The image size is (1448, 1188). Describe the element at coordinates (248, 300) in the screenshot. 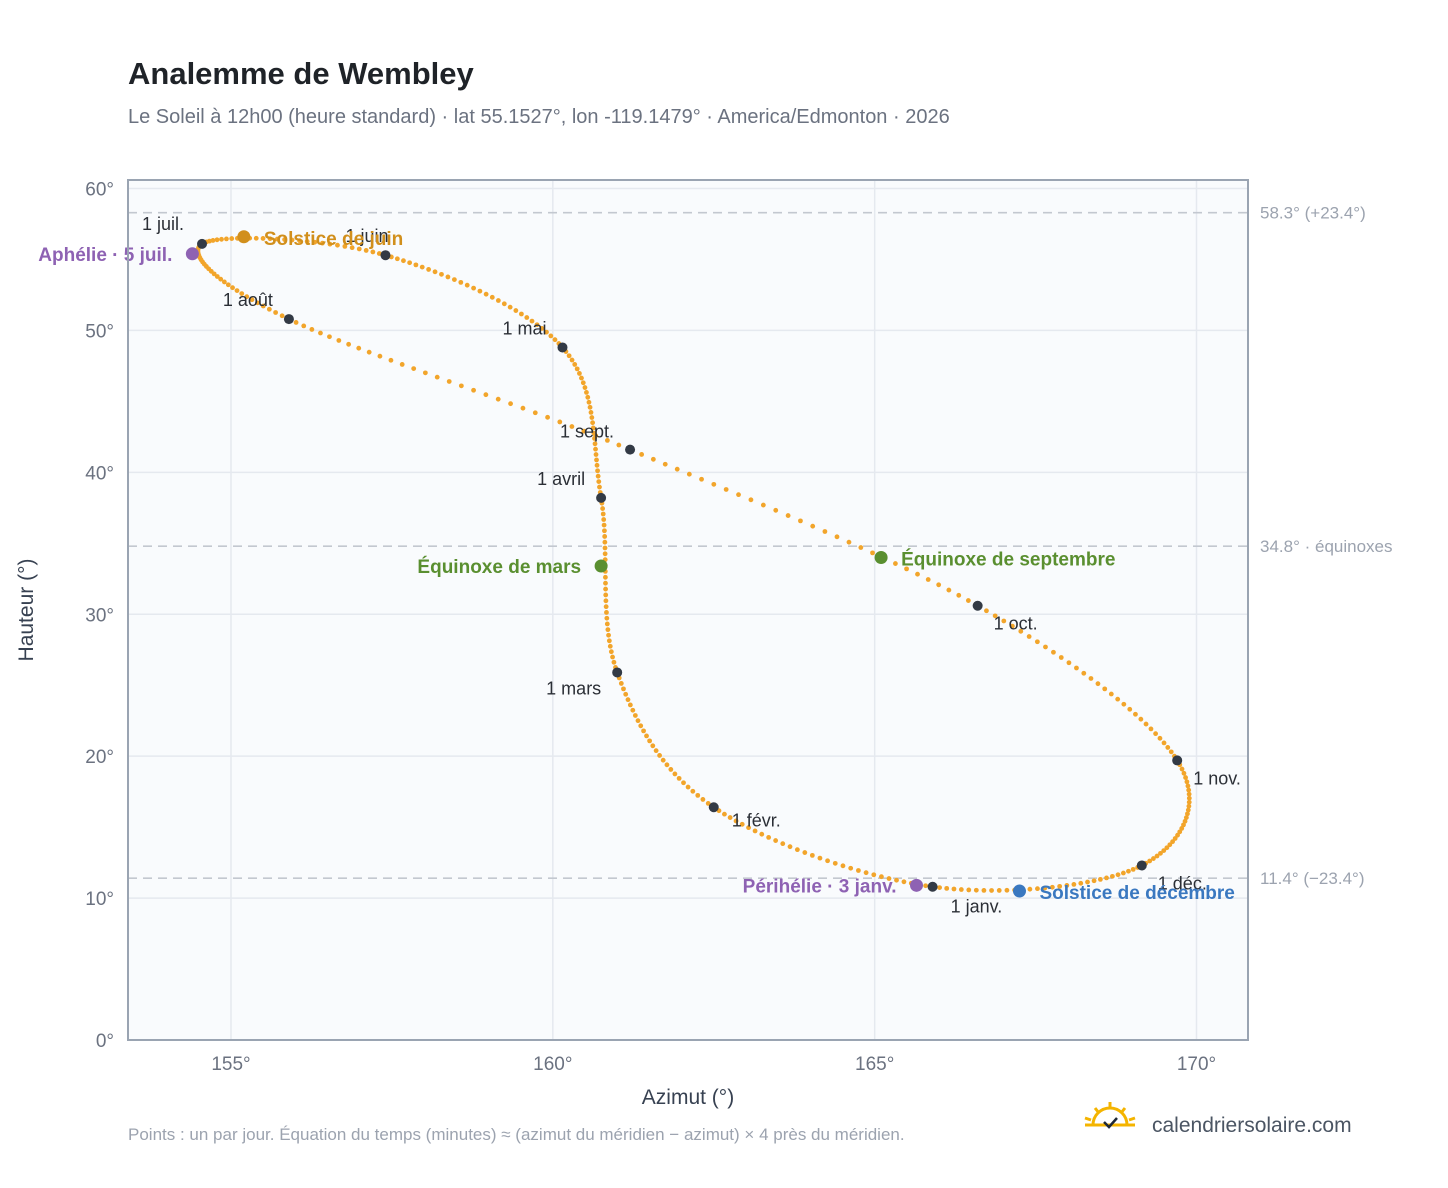

I see `month-label: 1 août` at that location.